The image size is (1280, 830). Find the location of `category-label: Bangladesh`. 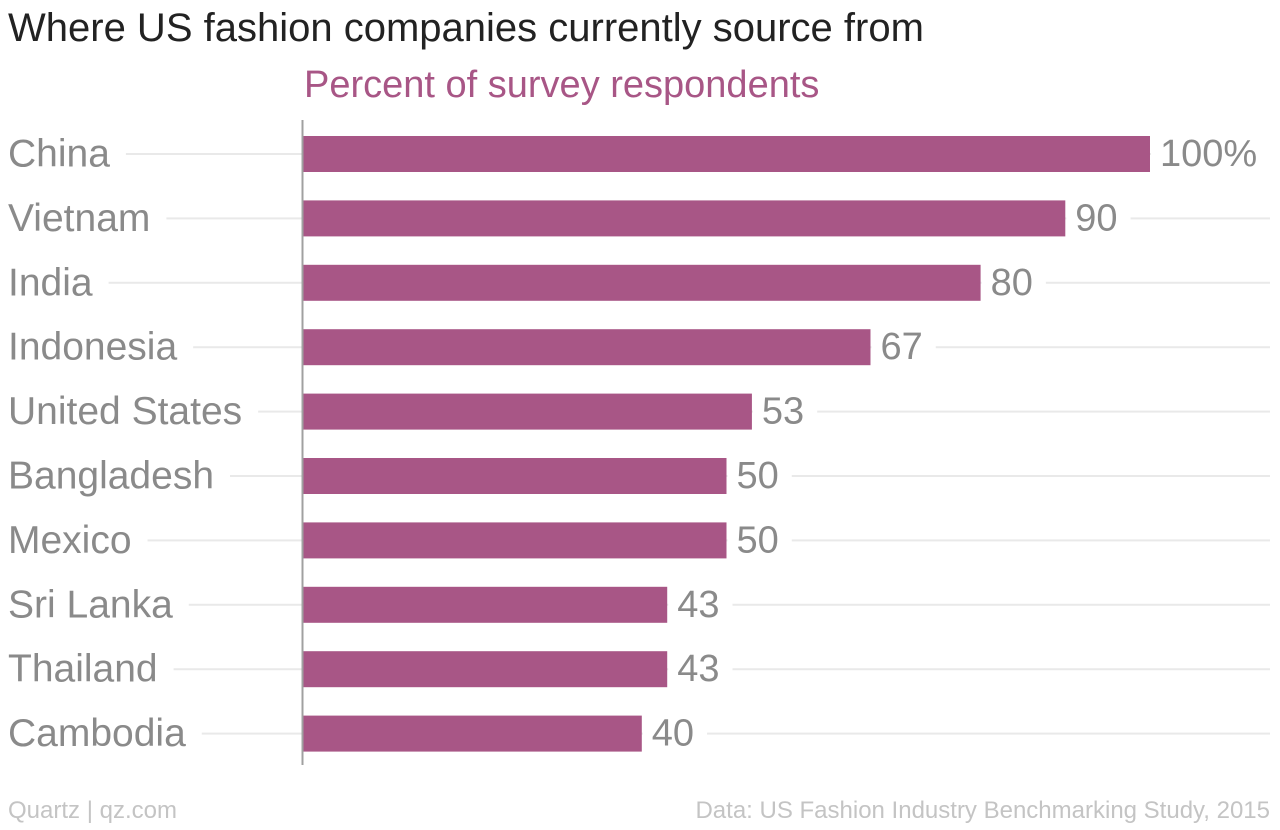

category-label: Bangladesh is located at coordinates (111, 476).